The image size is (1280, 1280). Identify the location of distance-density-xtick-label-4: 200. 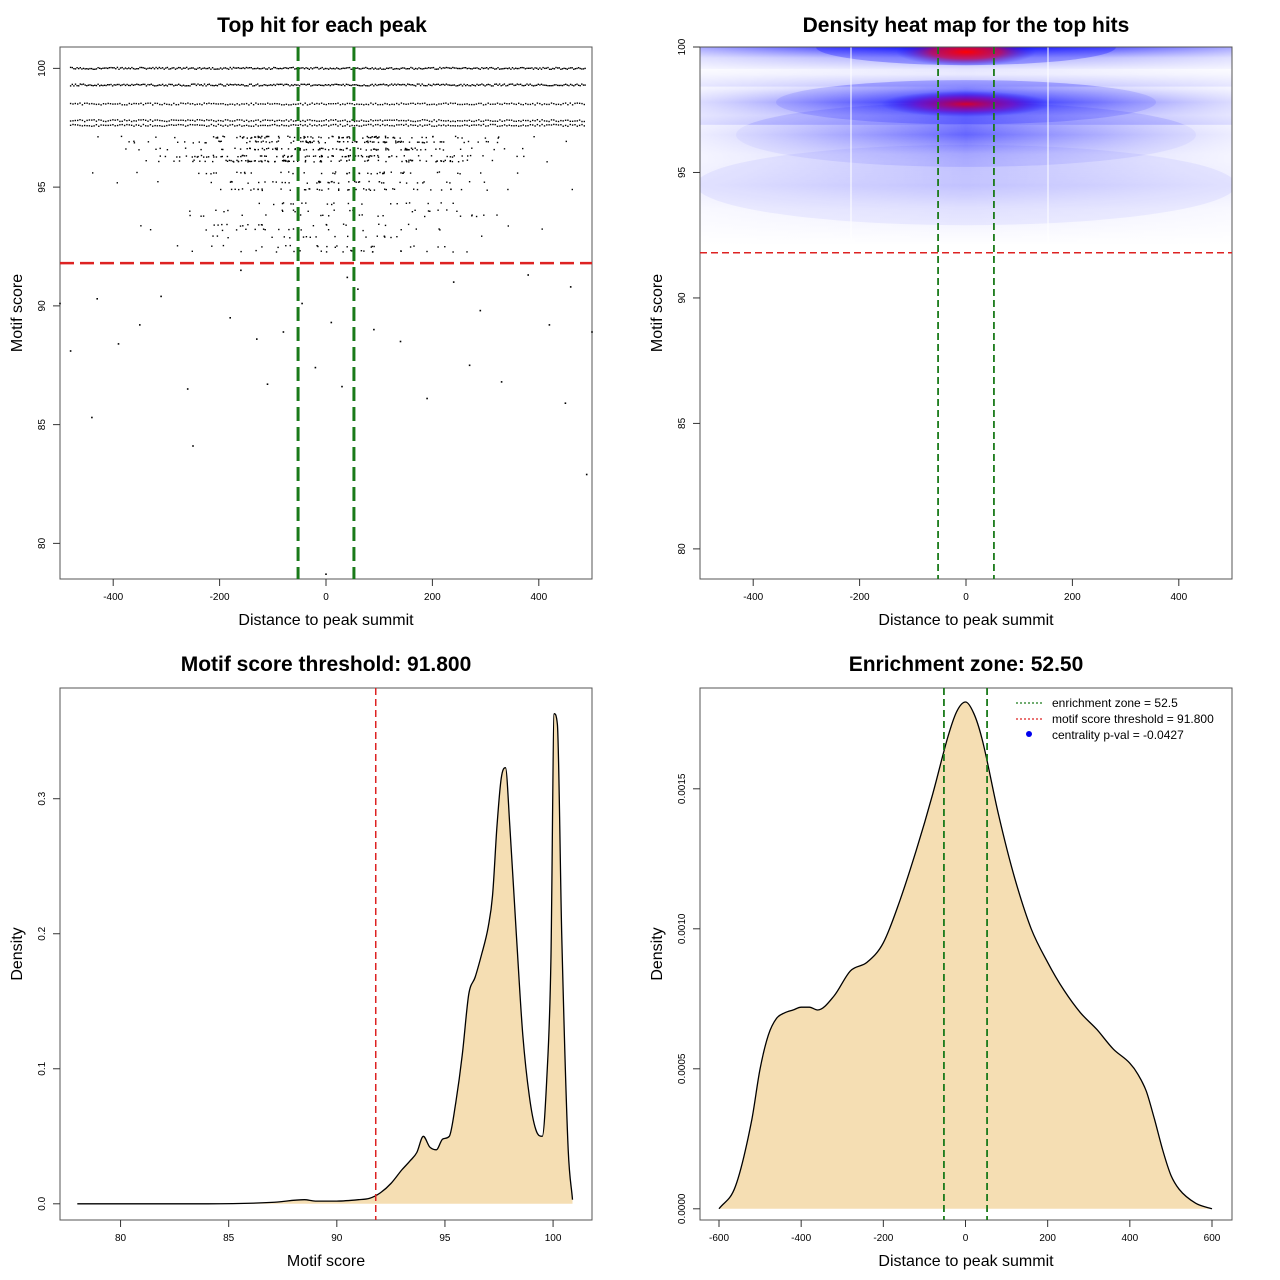
(1047, 1238).